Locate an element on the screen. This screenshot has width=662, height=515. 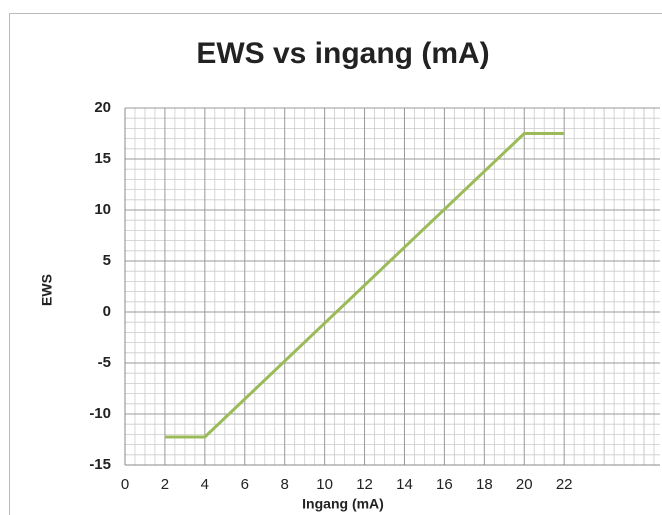
x-tick-label: 0 is located at coordinates (125, 484).